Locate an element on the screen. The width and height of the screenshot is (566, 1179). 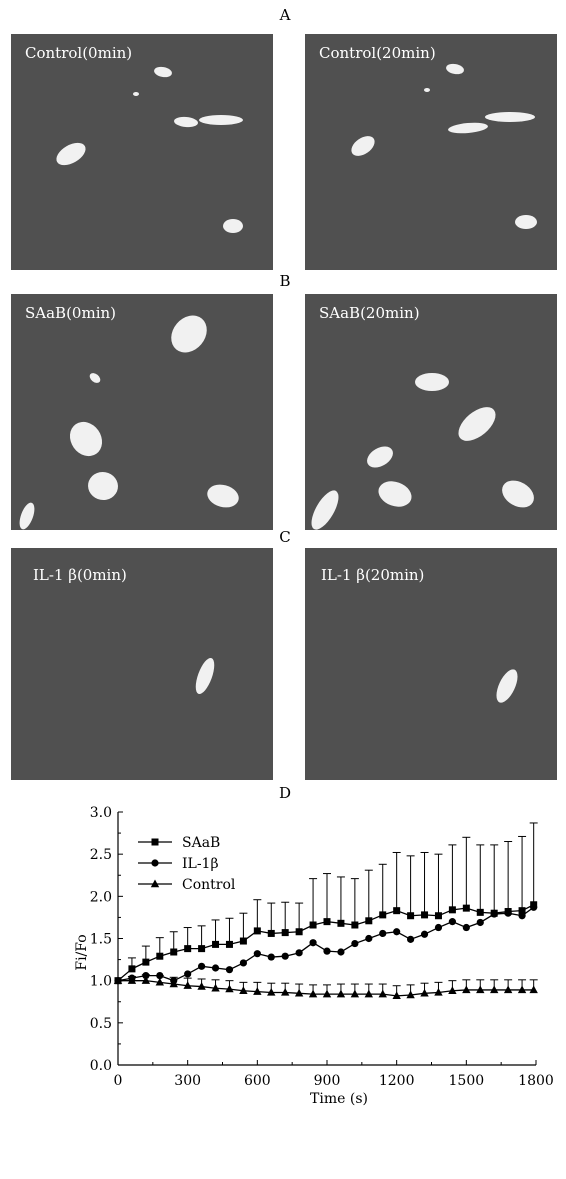
x-tick-label: 900 is located at coordinates (327, 1081).